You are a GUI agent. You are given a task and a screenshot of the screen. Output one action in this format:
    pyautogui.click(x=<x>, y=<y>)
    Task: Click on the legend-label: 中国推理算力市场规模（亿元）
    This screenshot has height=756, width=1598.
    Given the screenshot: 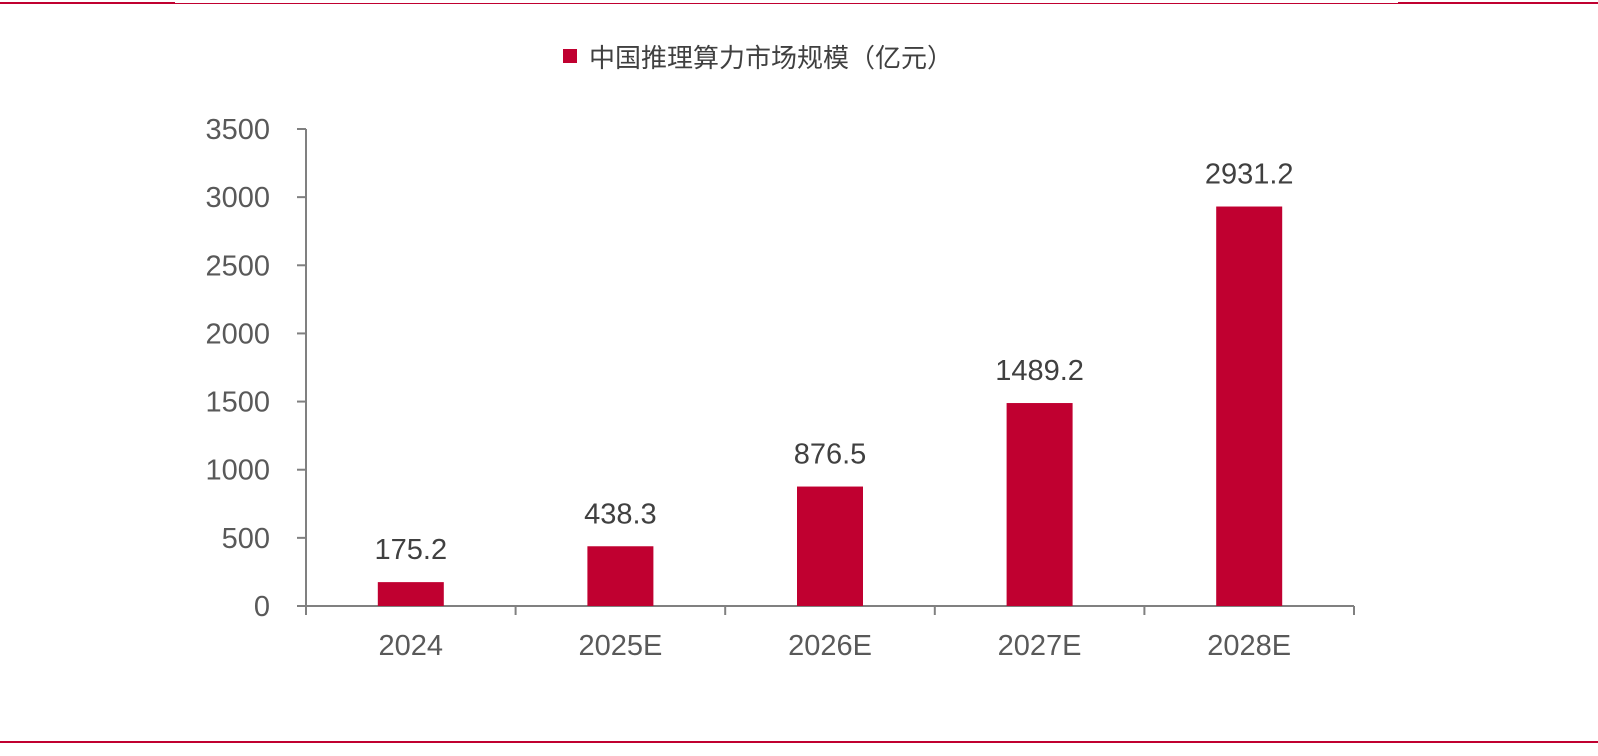 What is the action you would take?
    pyautogui.click(x=771, y=58)
    